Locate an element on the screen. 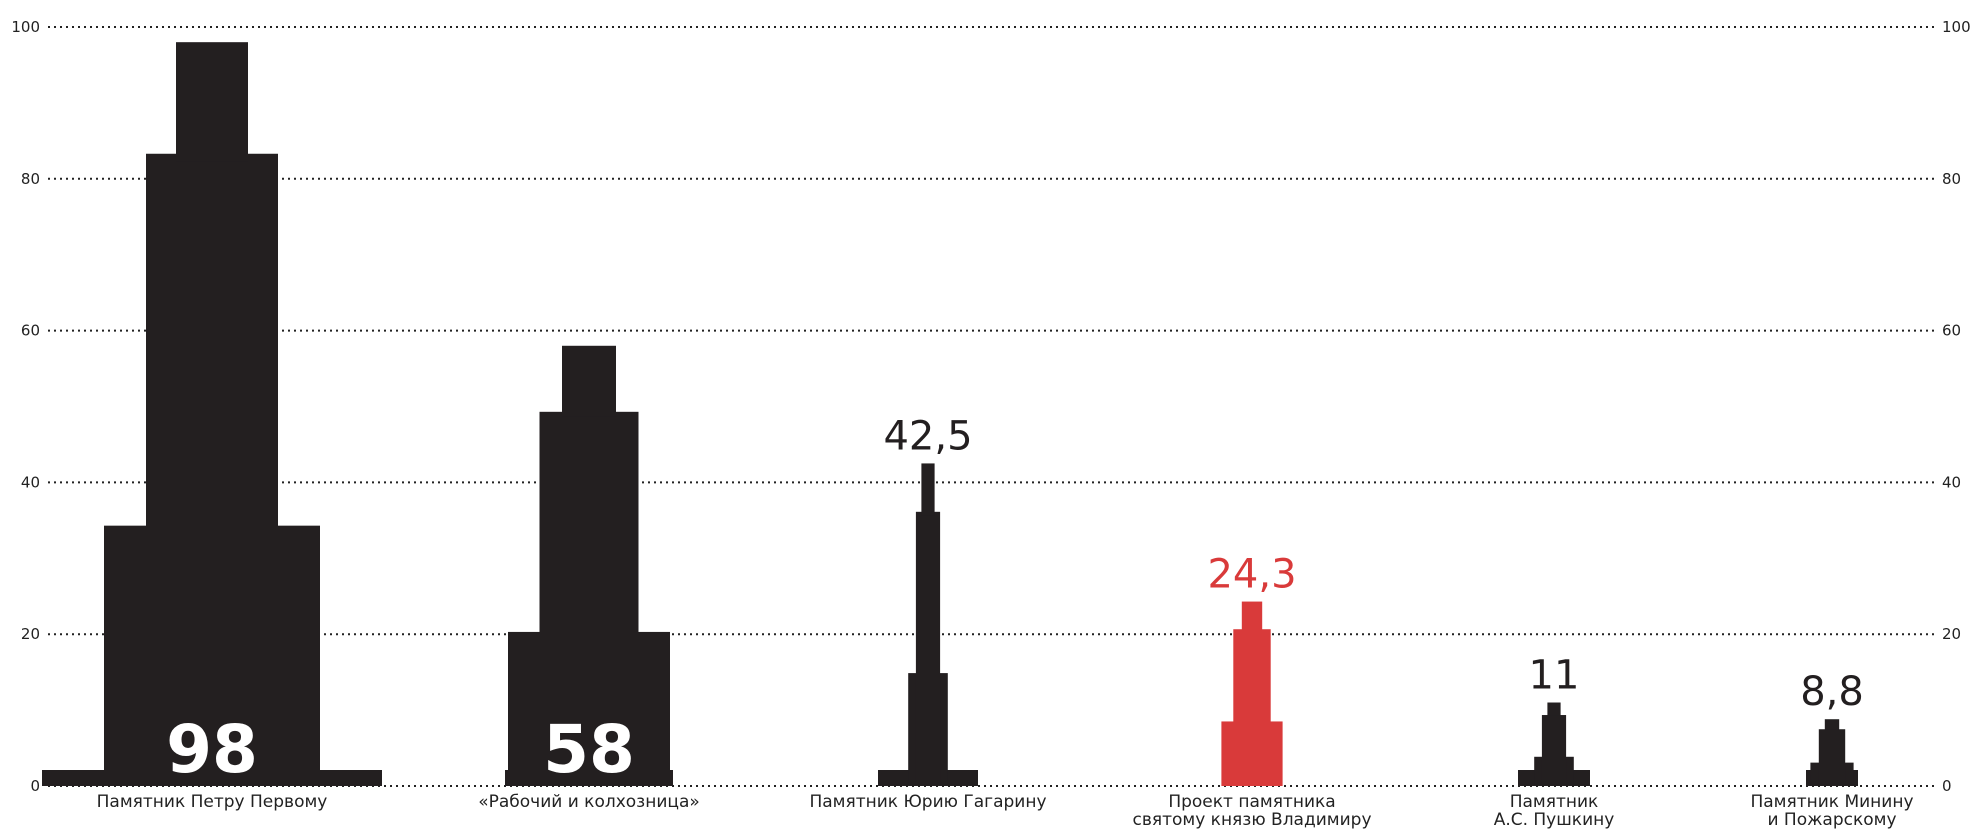  category-label: А.С. Пушкину is located at coordinates (1554, 820).